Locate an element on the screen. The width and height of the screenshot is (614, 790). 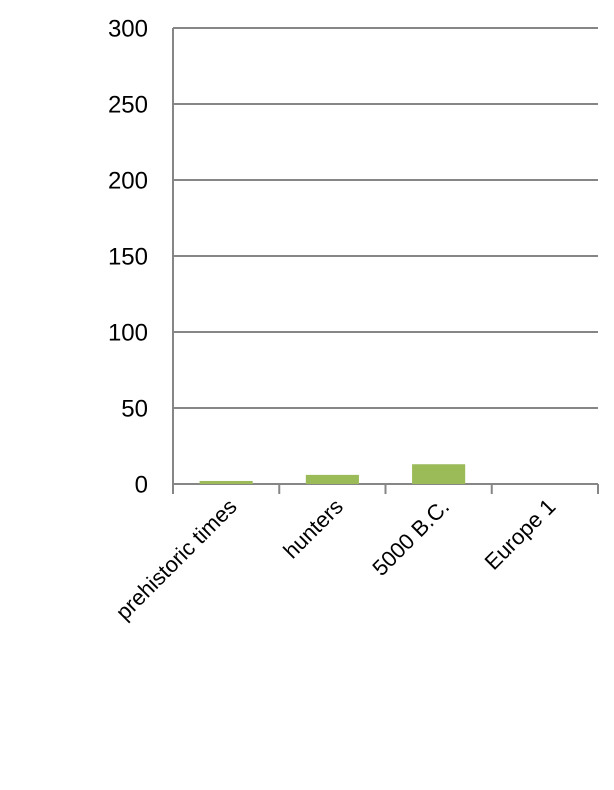
y-tick-label: 100 is located at coordinates (128, 332).